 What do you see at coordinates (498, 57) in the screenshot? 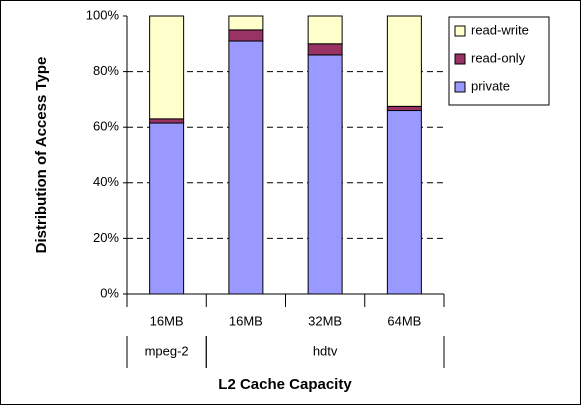
I see `legend-label: read-only` at bounding box center [498, 57].